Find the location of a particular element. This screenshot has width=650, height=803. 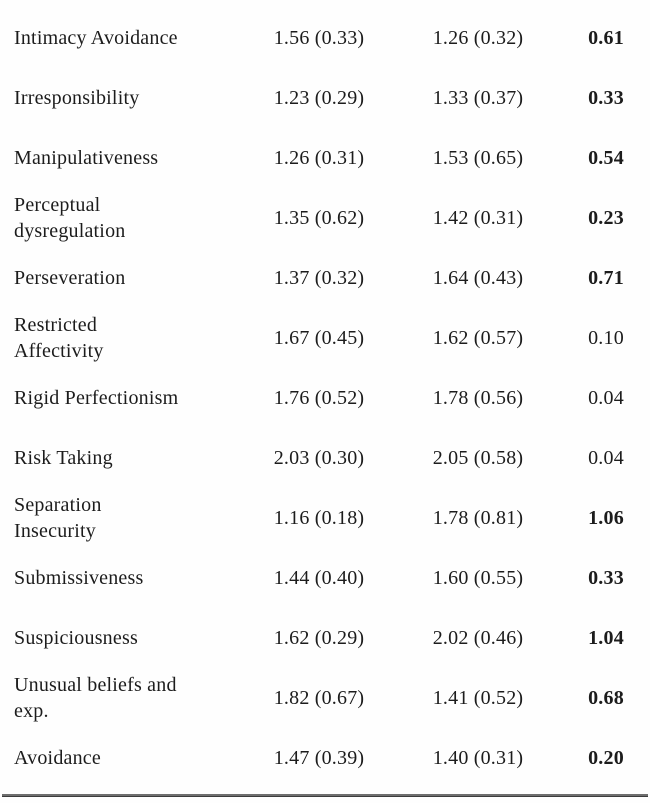

group2-mean-sd: 1.26 (0.32) is located at coordinates (478, 38).